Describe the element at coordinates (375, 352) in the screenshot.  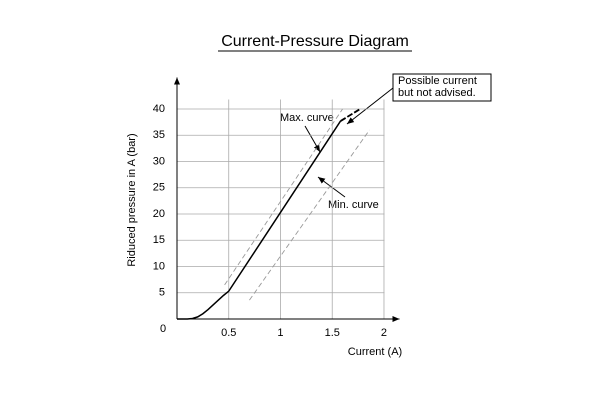
I see `x-axis-label: Current (A)` at that location.